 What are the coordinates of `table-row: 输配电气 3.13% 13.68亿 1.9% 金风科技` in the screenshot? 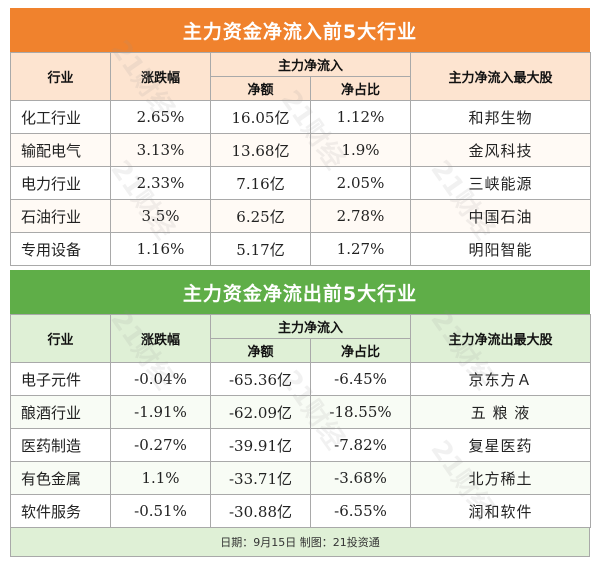 It's located at (301, 150).